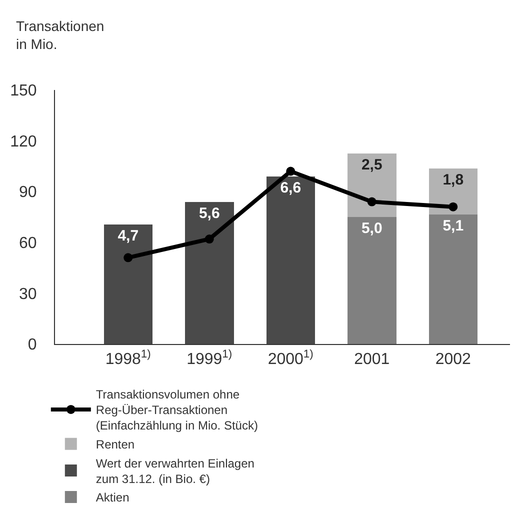 This screenshot has height=516, width=515. Describe the element at coordinates (28, 243) in the screenshot. I see `y-tick-label: 60` at that location.